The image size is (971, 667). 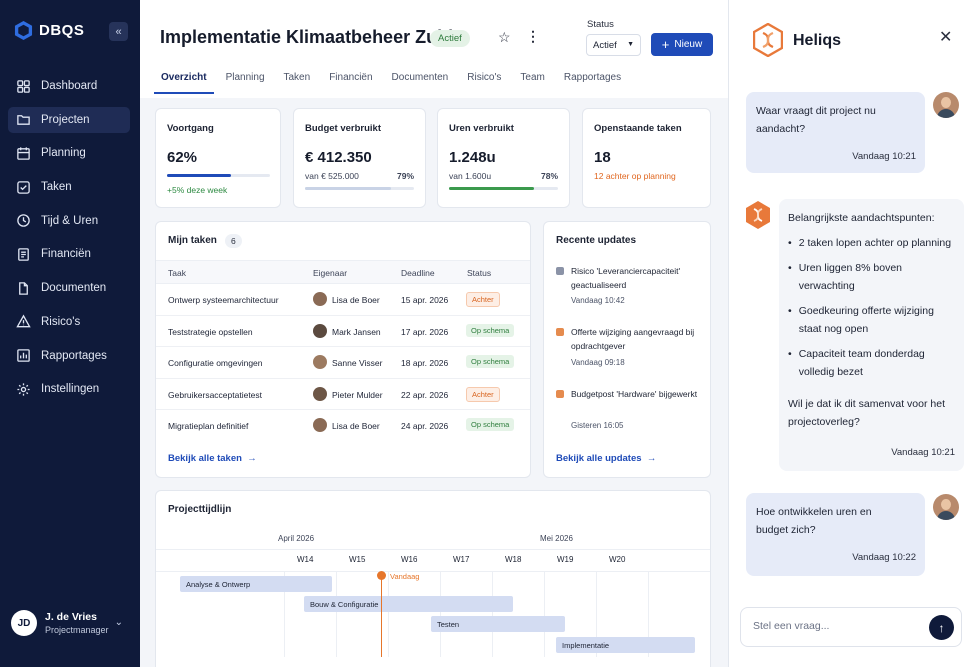 What do you see at coordinates (338, 157) in the screenshot?
I see `metric-value: € 412.350` at bounding box center [338, 157].